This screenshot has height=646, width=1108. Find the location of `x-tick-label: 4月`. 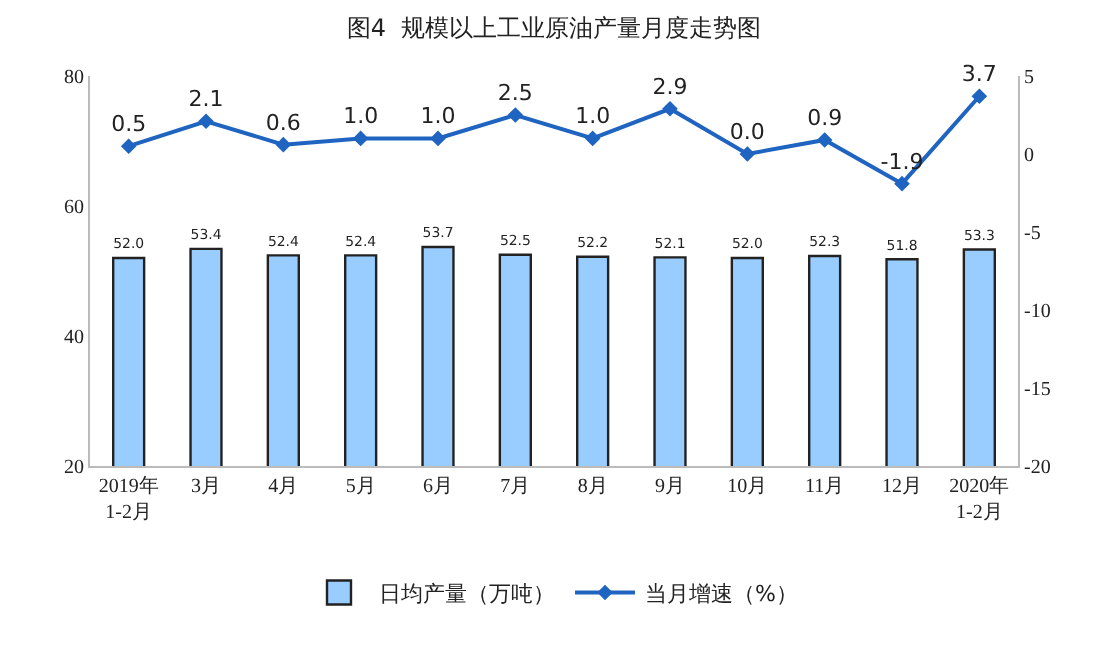

x-tick-label: 4月 is located at coordinates (283, 487).